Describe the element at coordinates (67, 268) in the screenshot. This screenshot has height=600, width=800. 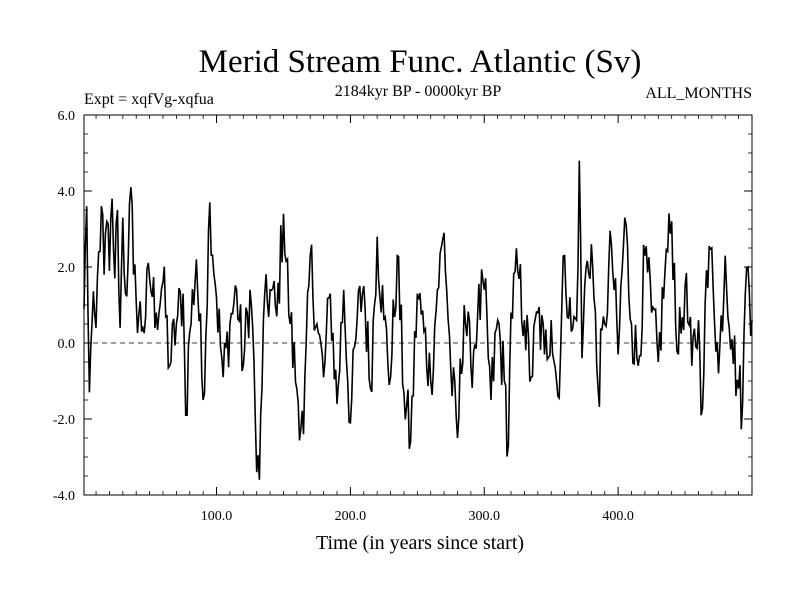
I see `y-tick-label: 2.0` at that location.